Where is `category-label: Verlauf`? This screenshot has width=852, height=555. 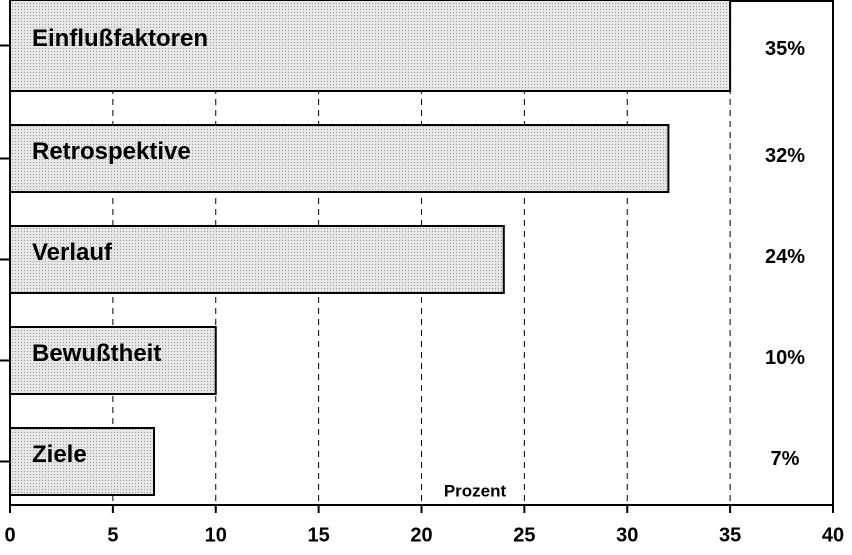
category-label: Verlauf is located at coordinates (72, 252).